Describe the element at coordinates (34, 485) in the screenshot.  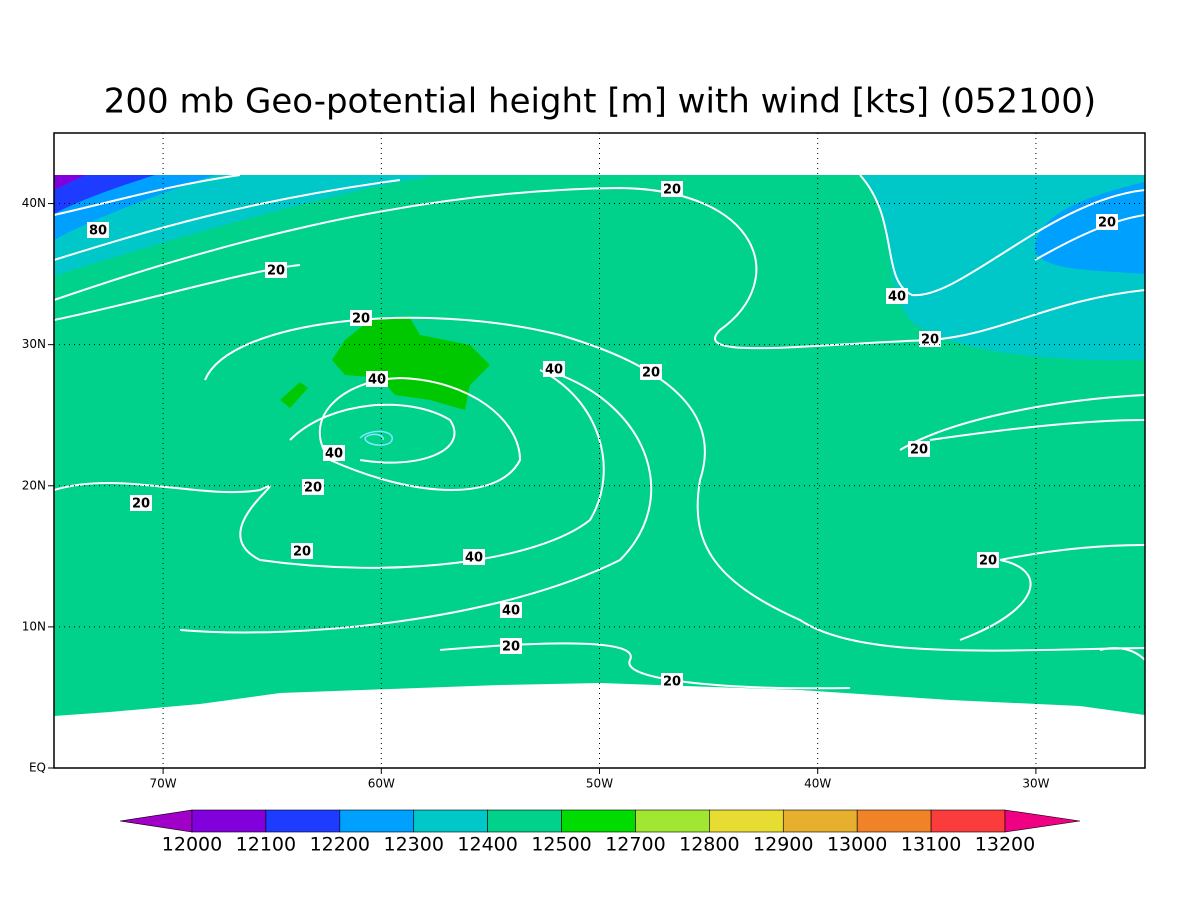
I see `lat-tick-label: 20N` at that location.